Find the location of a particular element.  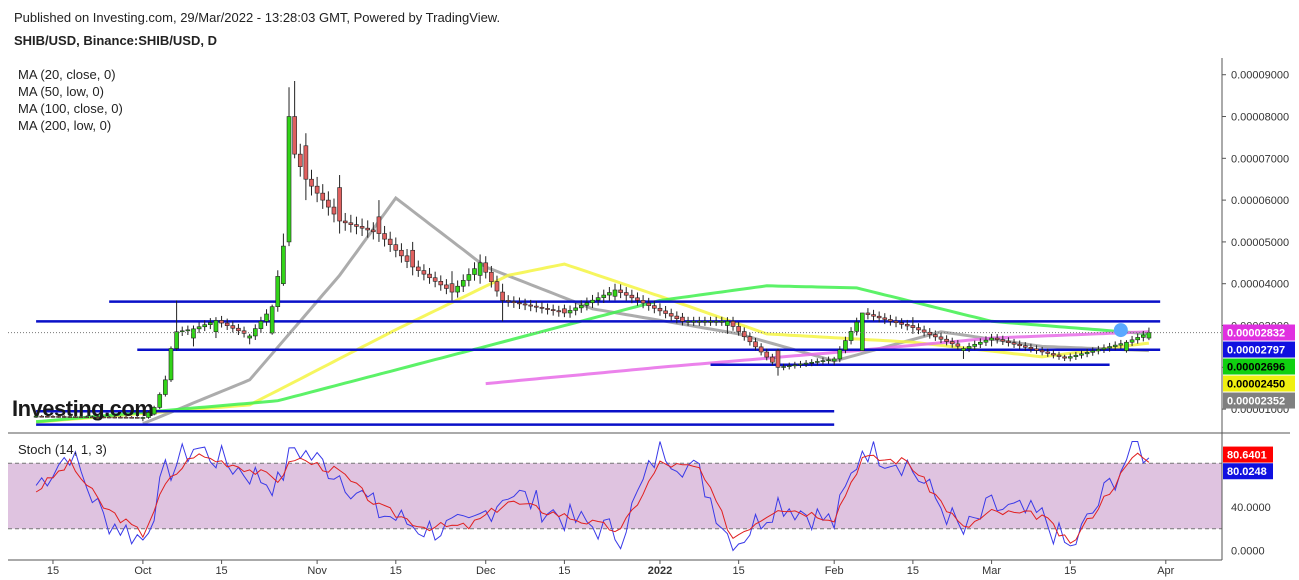

stoch-tag-label: 80.0248 is located at coordinates (1247, 472).